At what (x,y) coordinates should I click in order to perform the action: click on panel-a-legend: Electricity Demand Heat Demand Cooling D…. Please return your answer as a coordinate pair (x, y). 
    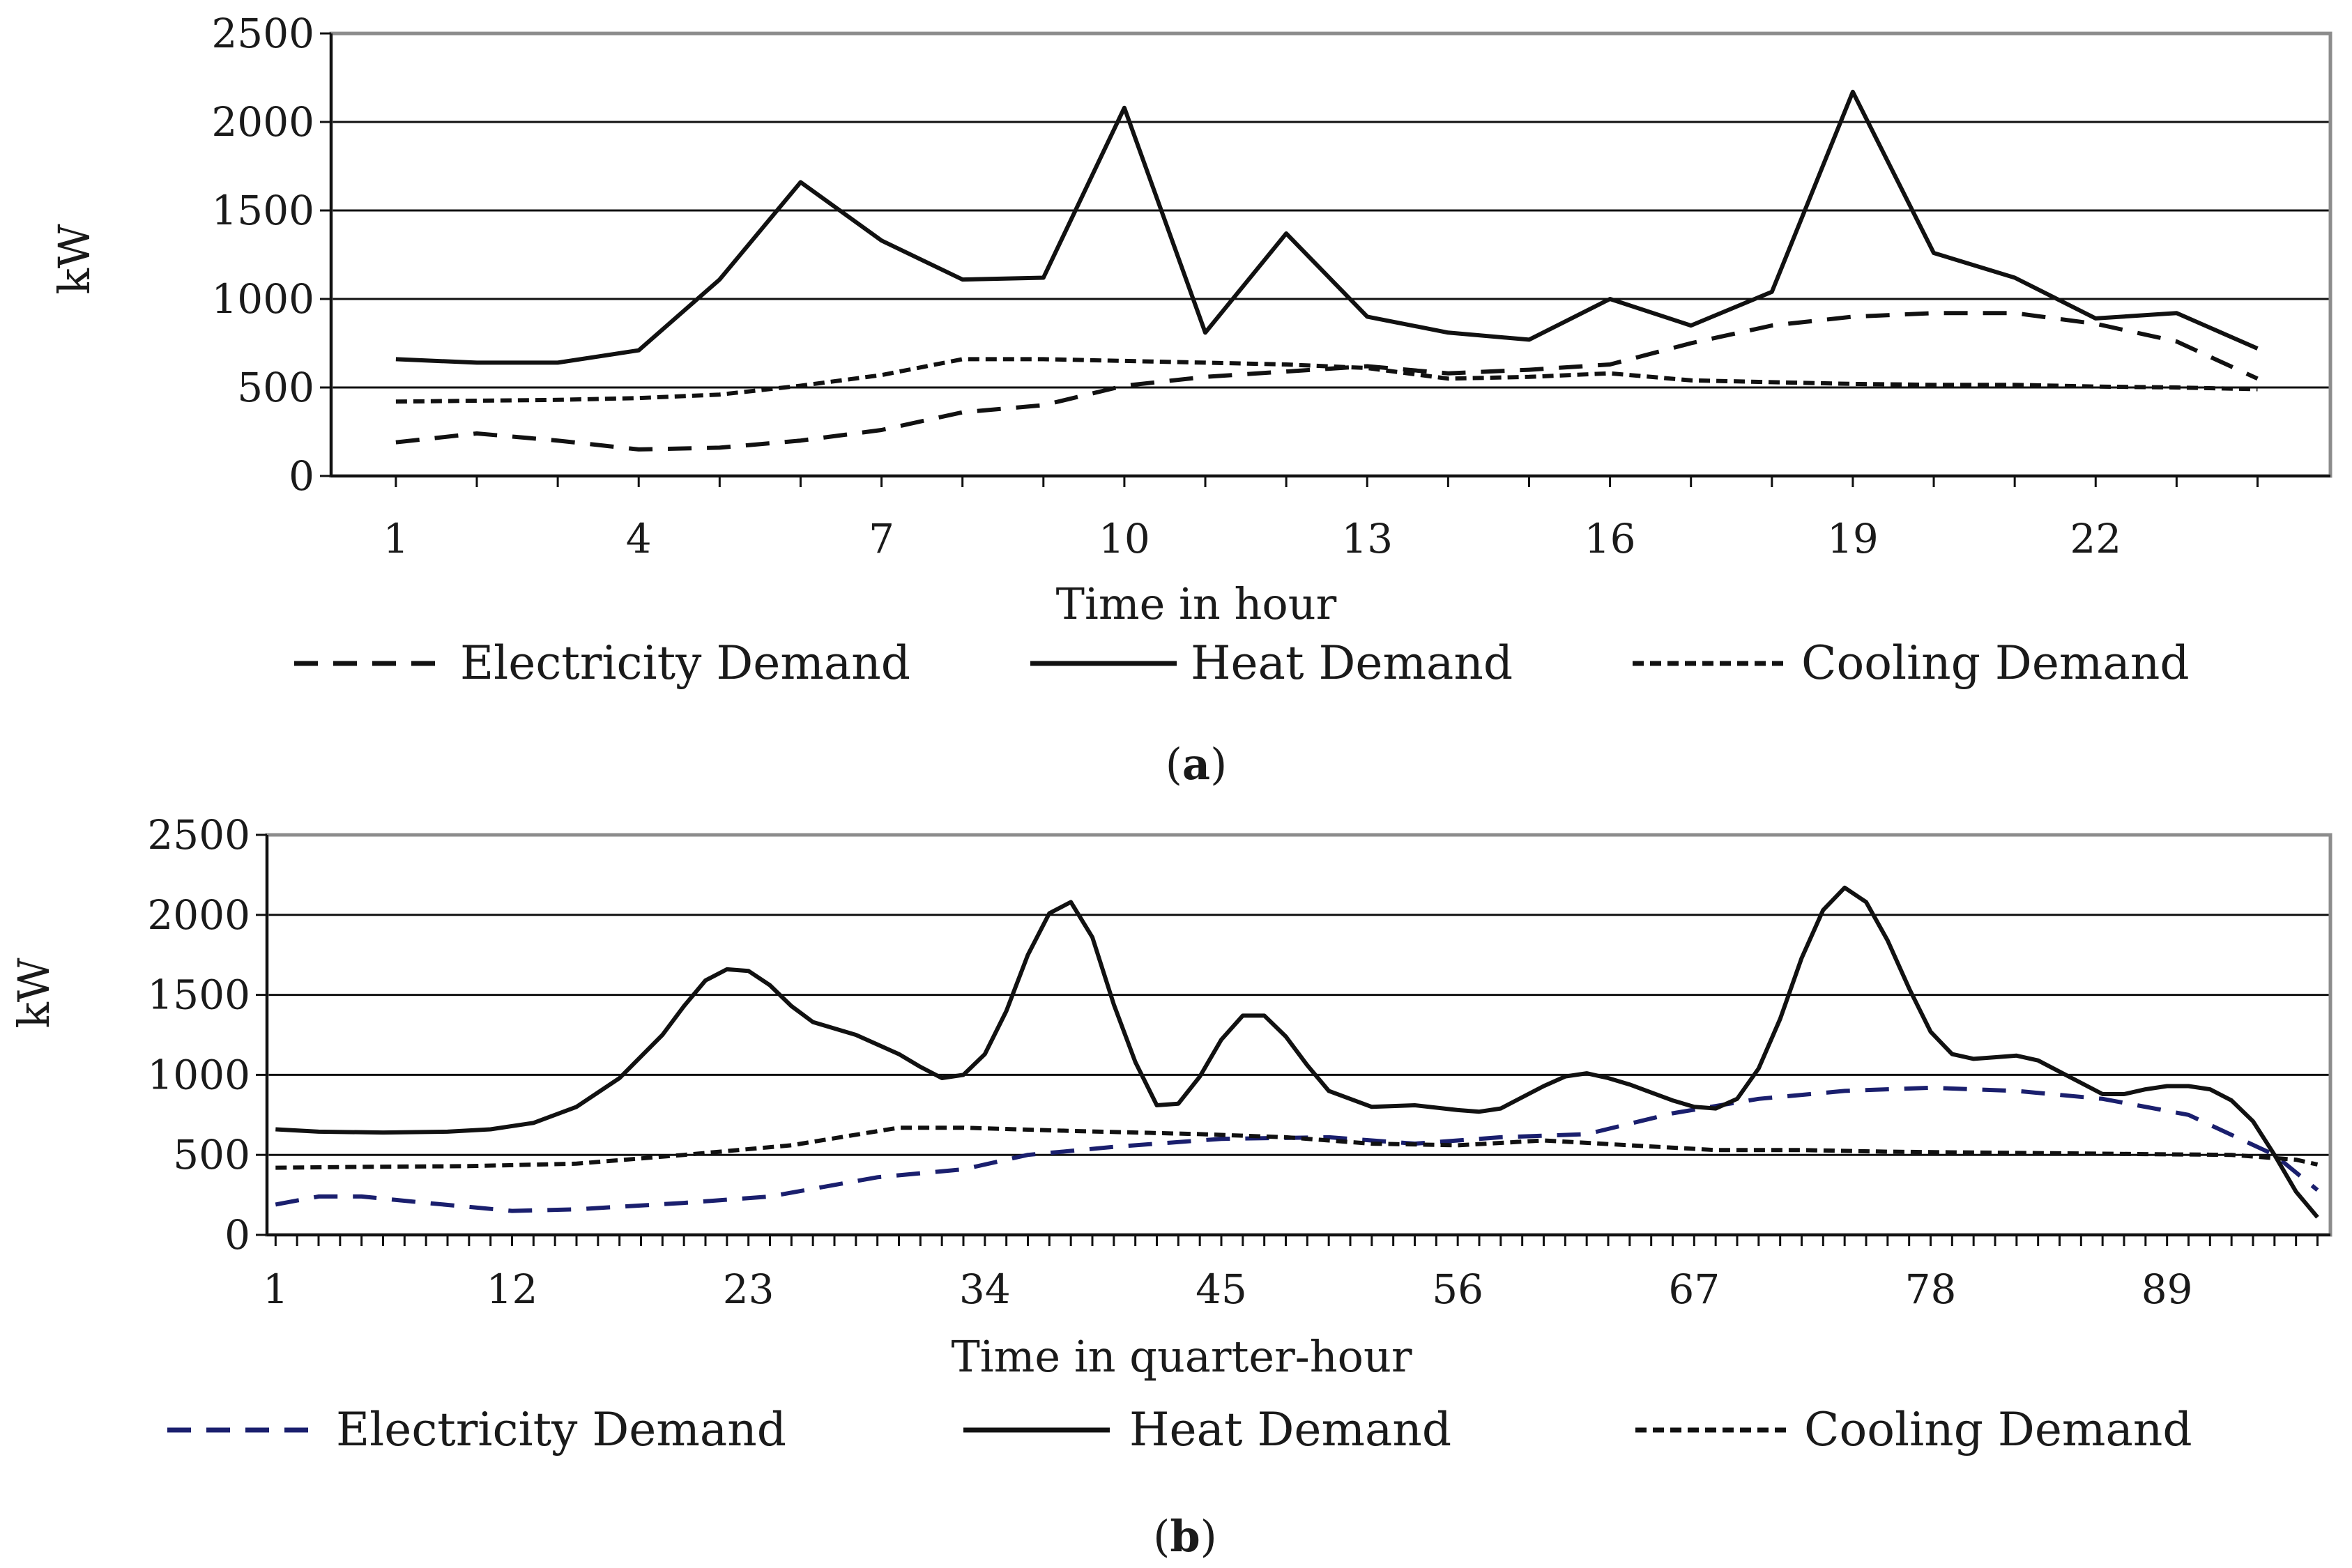
    Looking at the image, I should click on (1242, 663).